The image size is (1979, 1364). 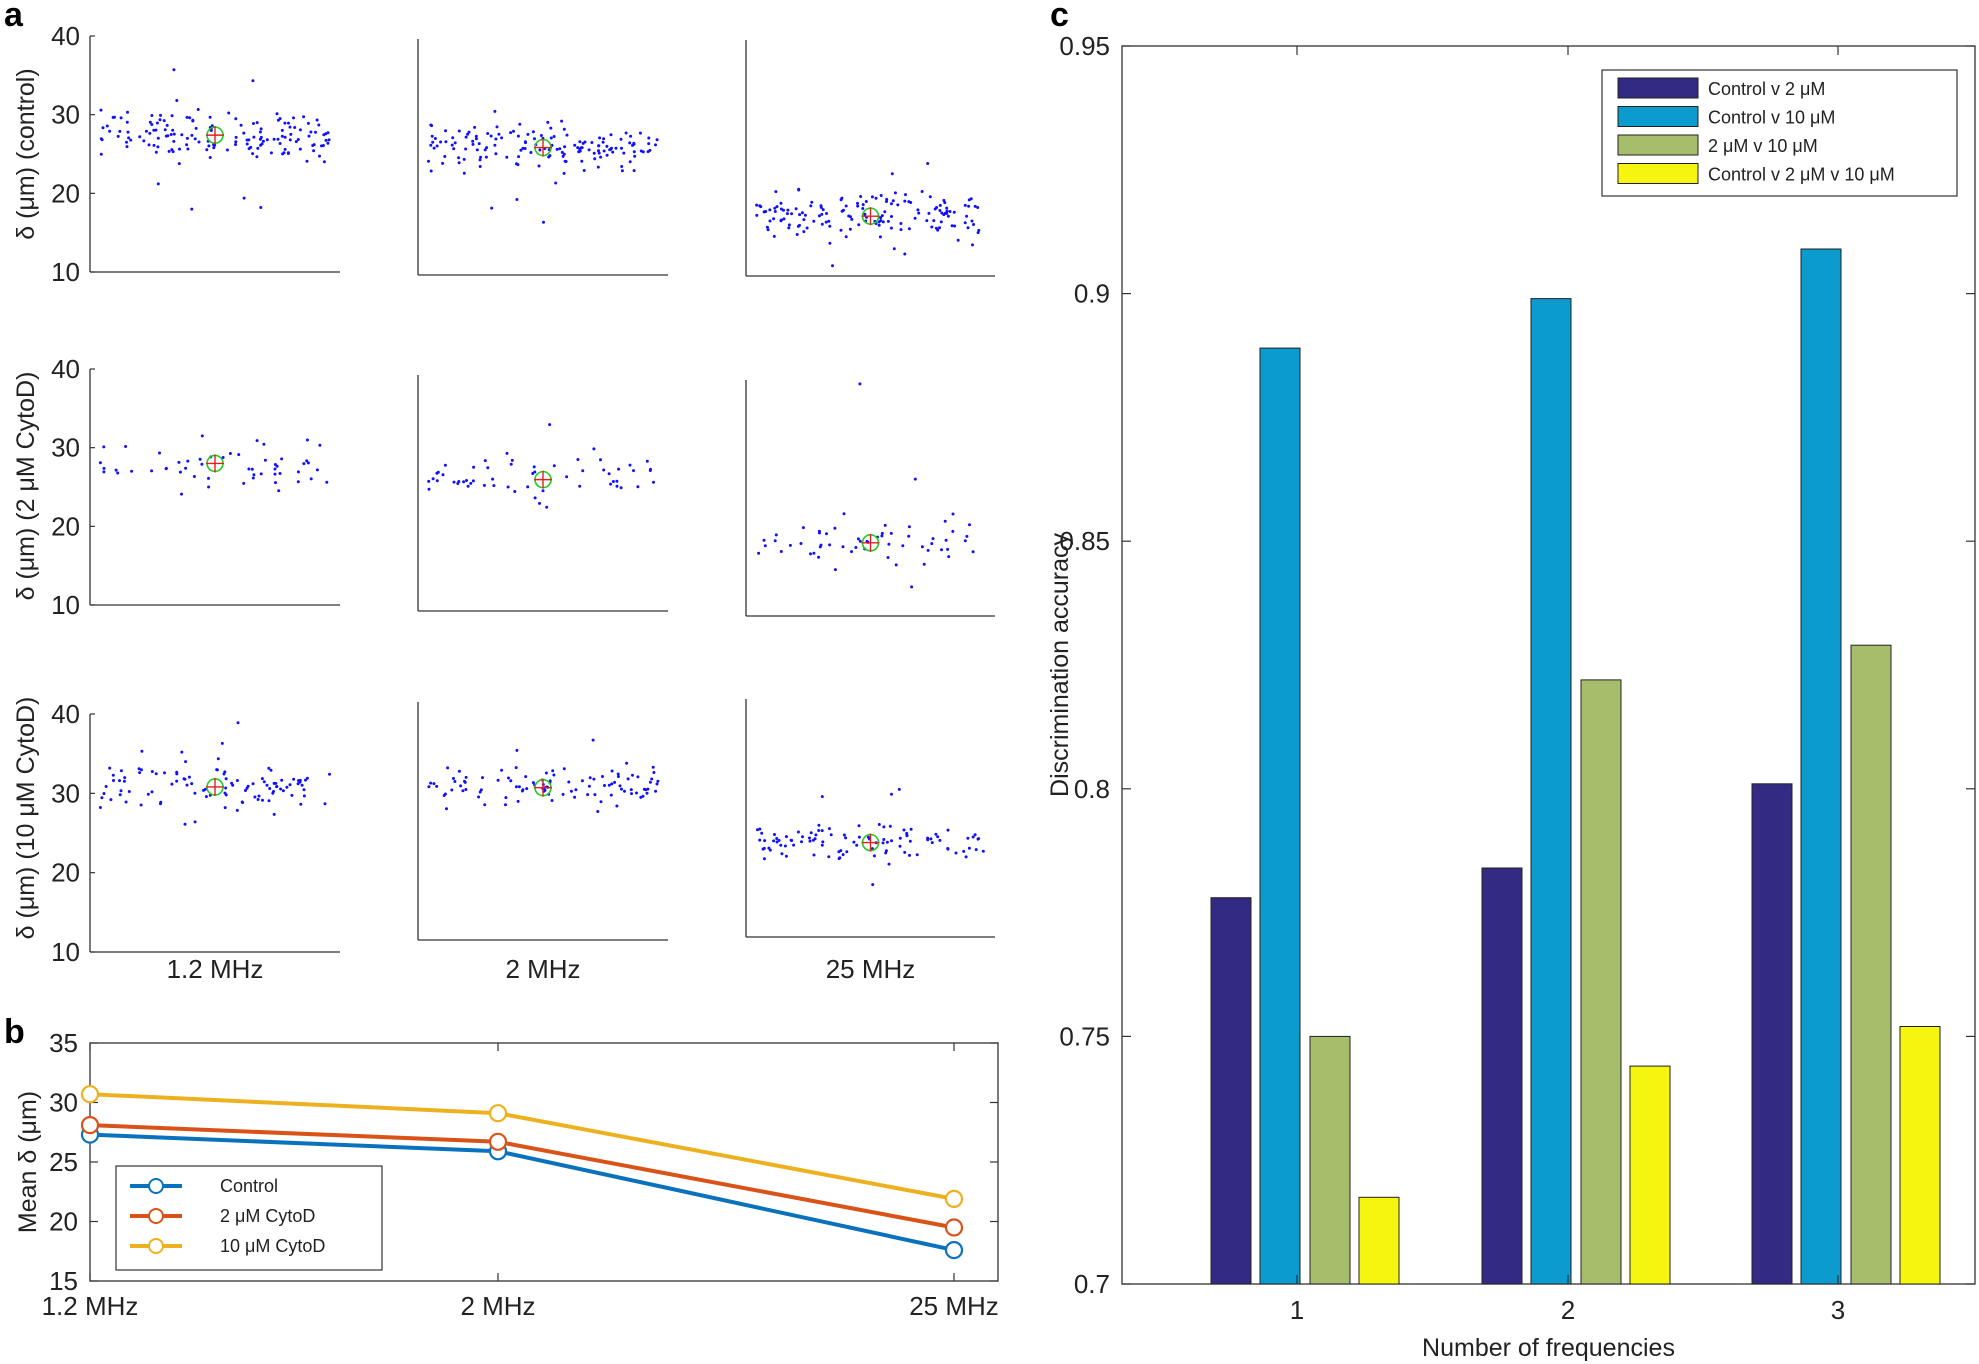 What do you see at coordinates (65, 714) in the screenshot?
I see `y-tick-label: 40` at bounding box center [65, 714].